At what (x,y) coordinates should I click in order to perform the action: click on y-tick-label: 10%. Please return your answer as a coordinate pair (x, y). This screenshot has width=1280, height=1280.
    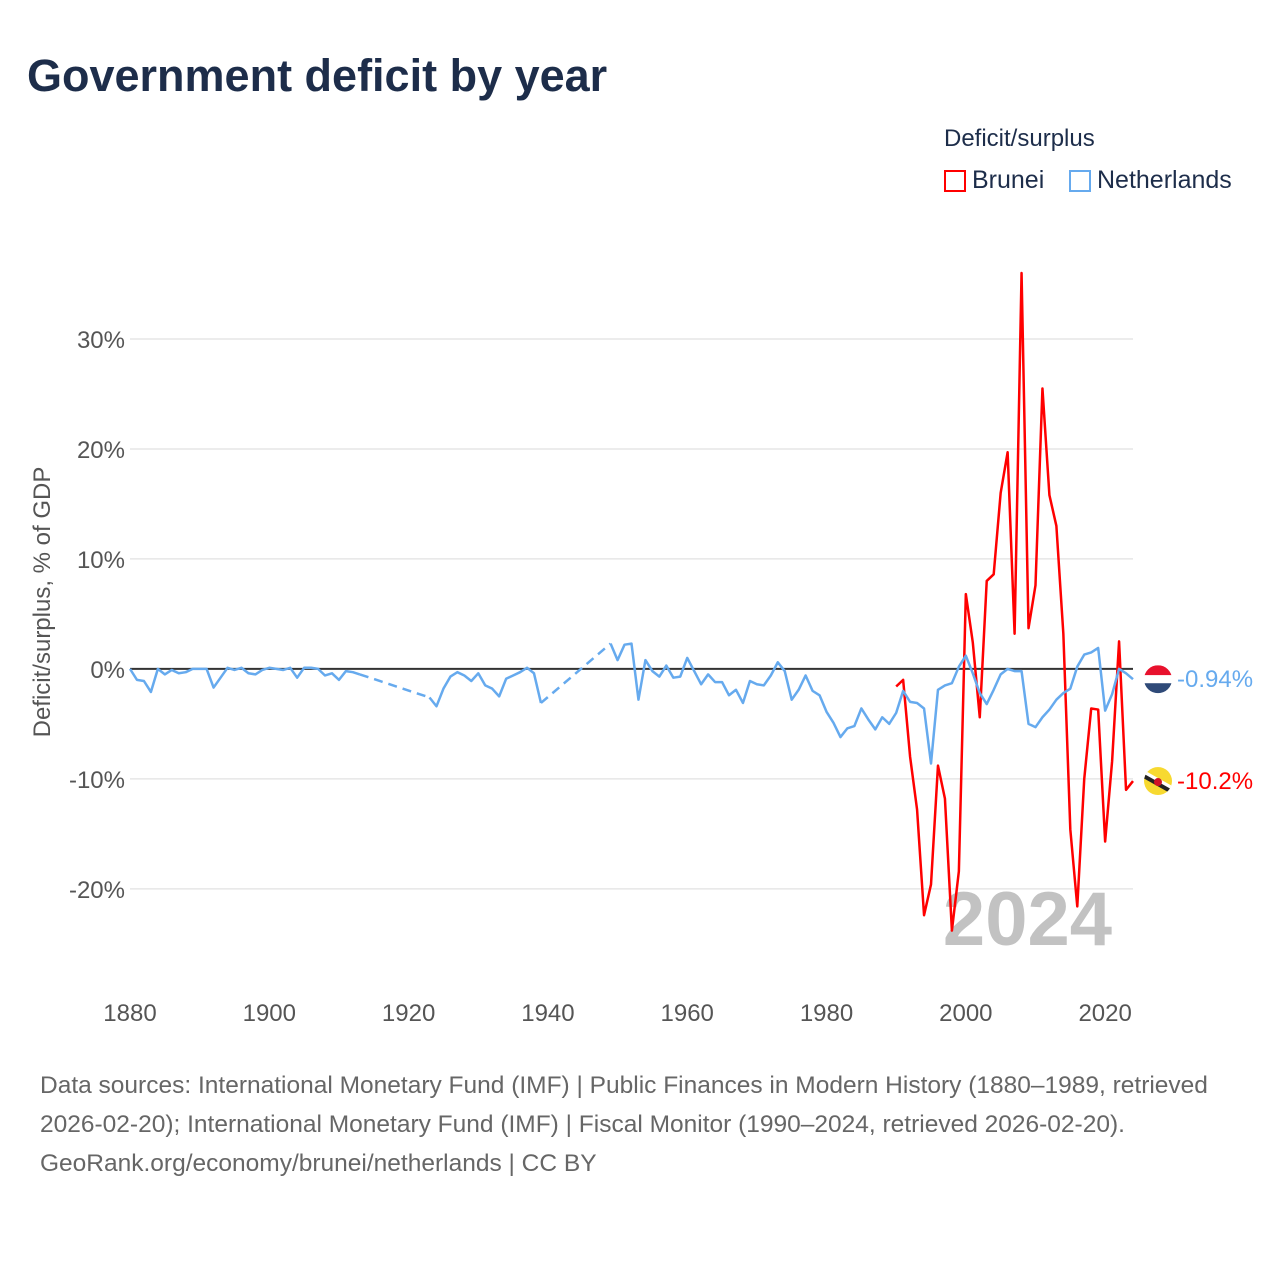
    Looking at the image, I should click on (101, 560).